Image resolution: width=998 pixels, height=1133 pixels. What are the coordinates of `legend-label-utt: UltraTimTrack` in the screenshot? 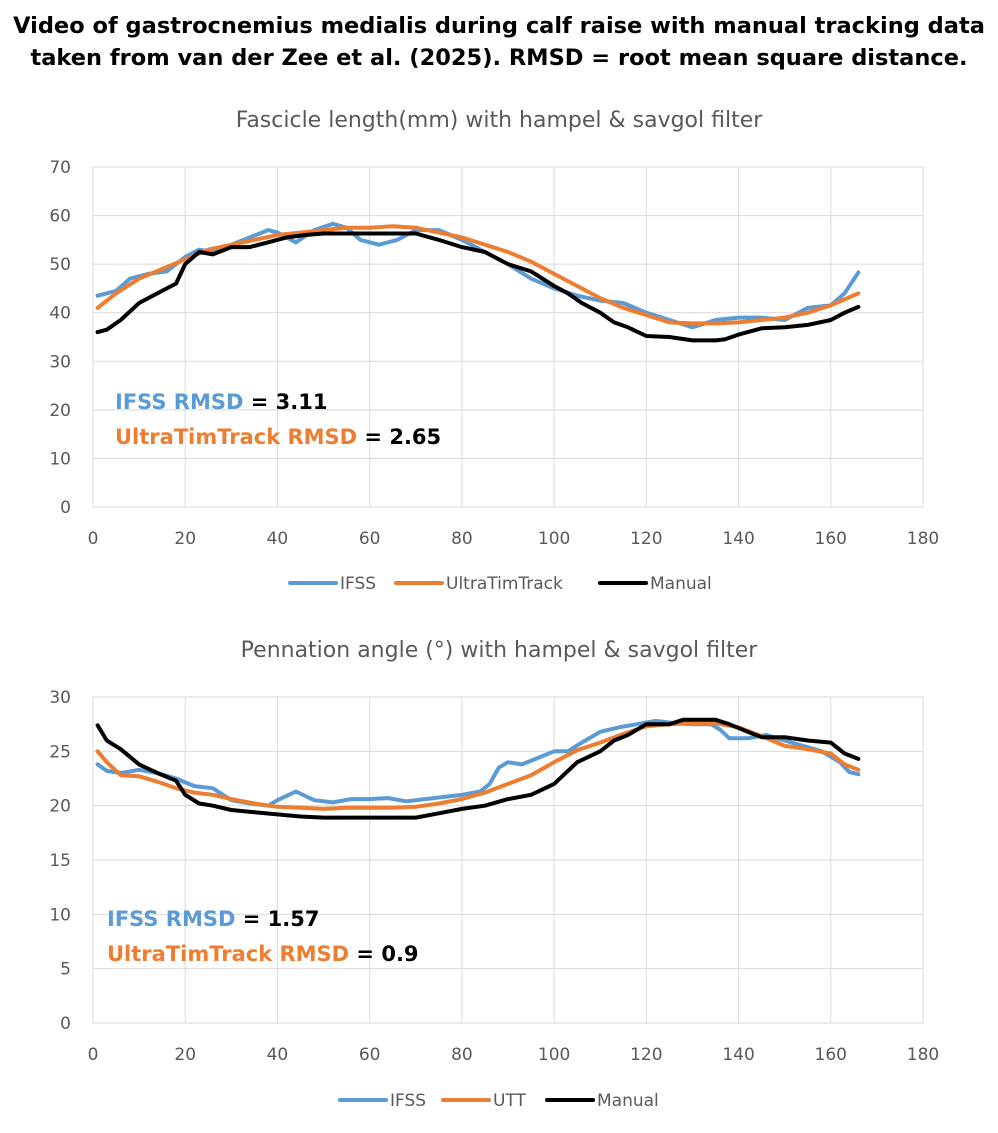 It's located at (504, 584).